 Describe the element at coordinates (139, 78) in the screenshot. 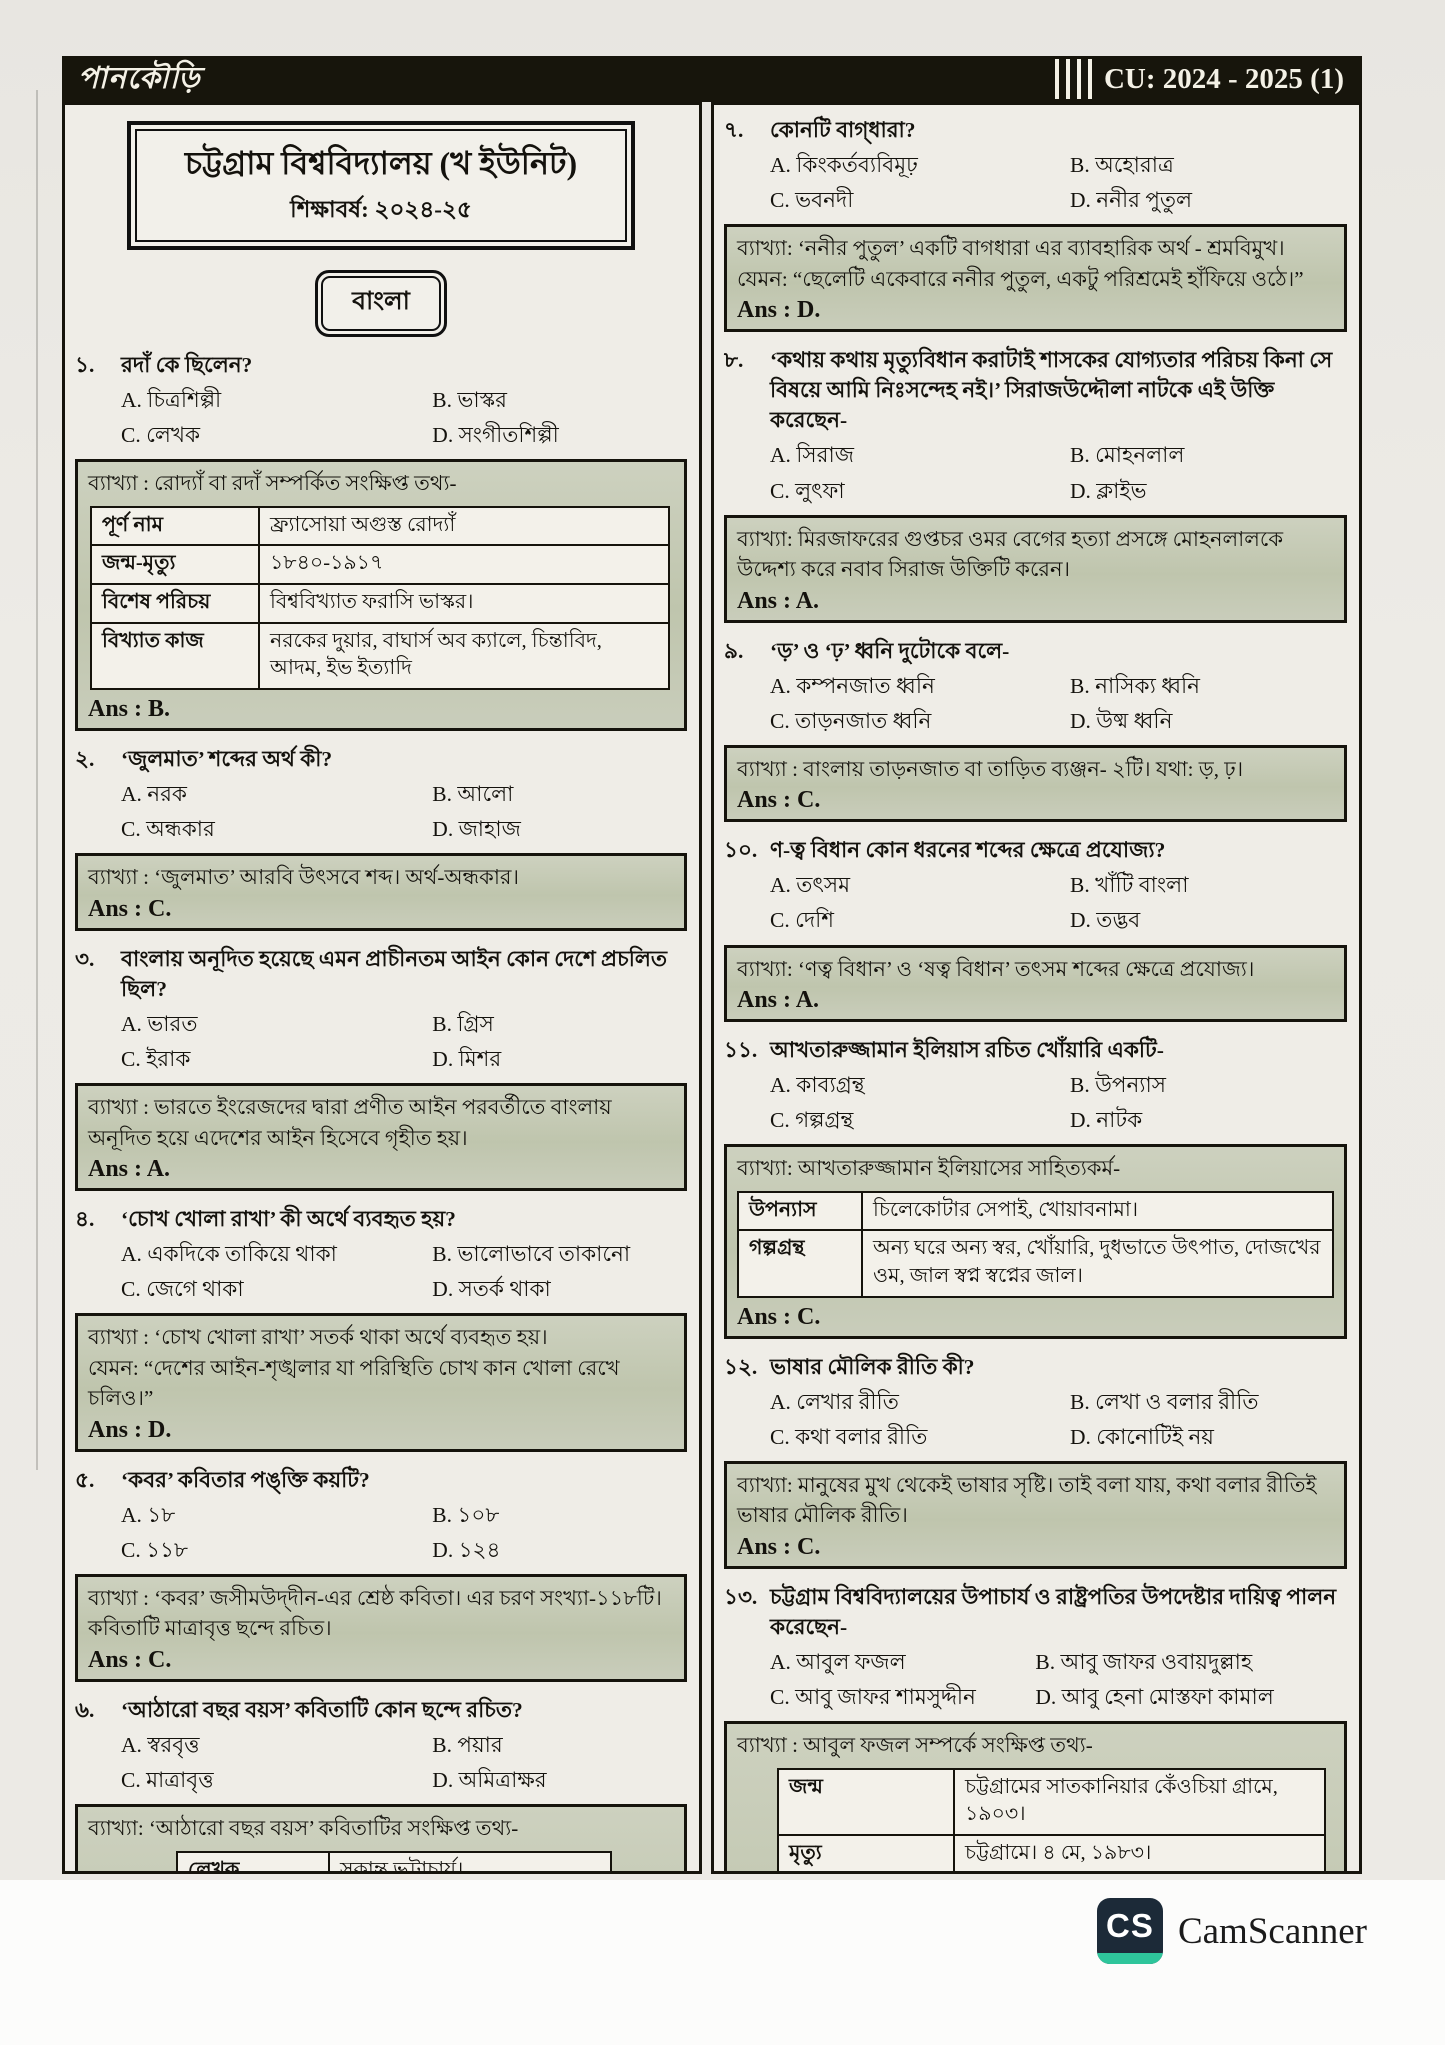

I see `brand-logo: পানকৌড়ি` at that location.